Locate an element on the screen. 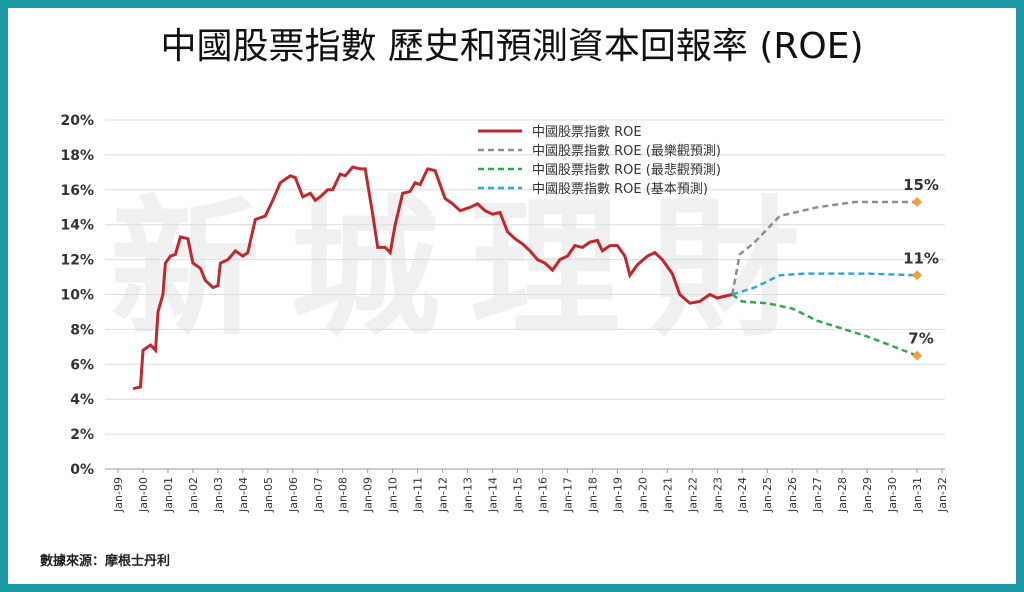 The height and width of the screenshot is (592, 1024). y-tick-label: 20% is located at coordinates (77, 121).